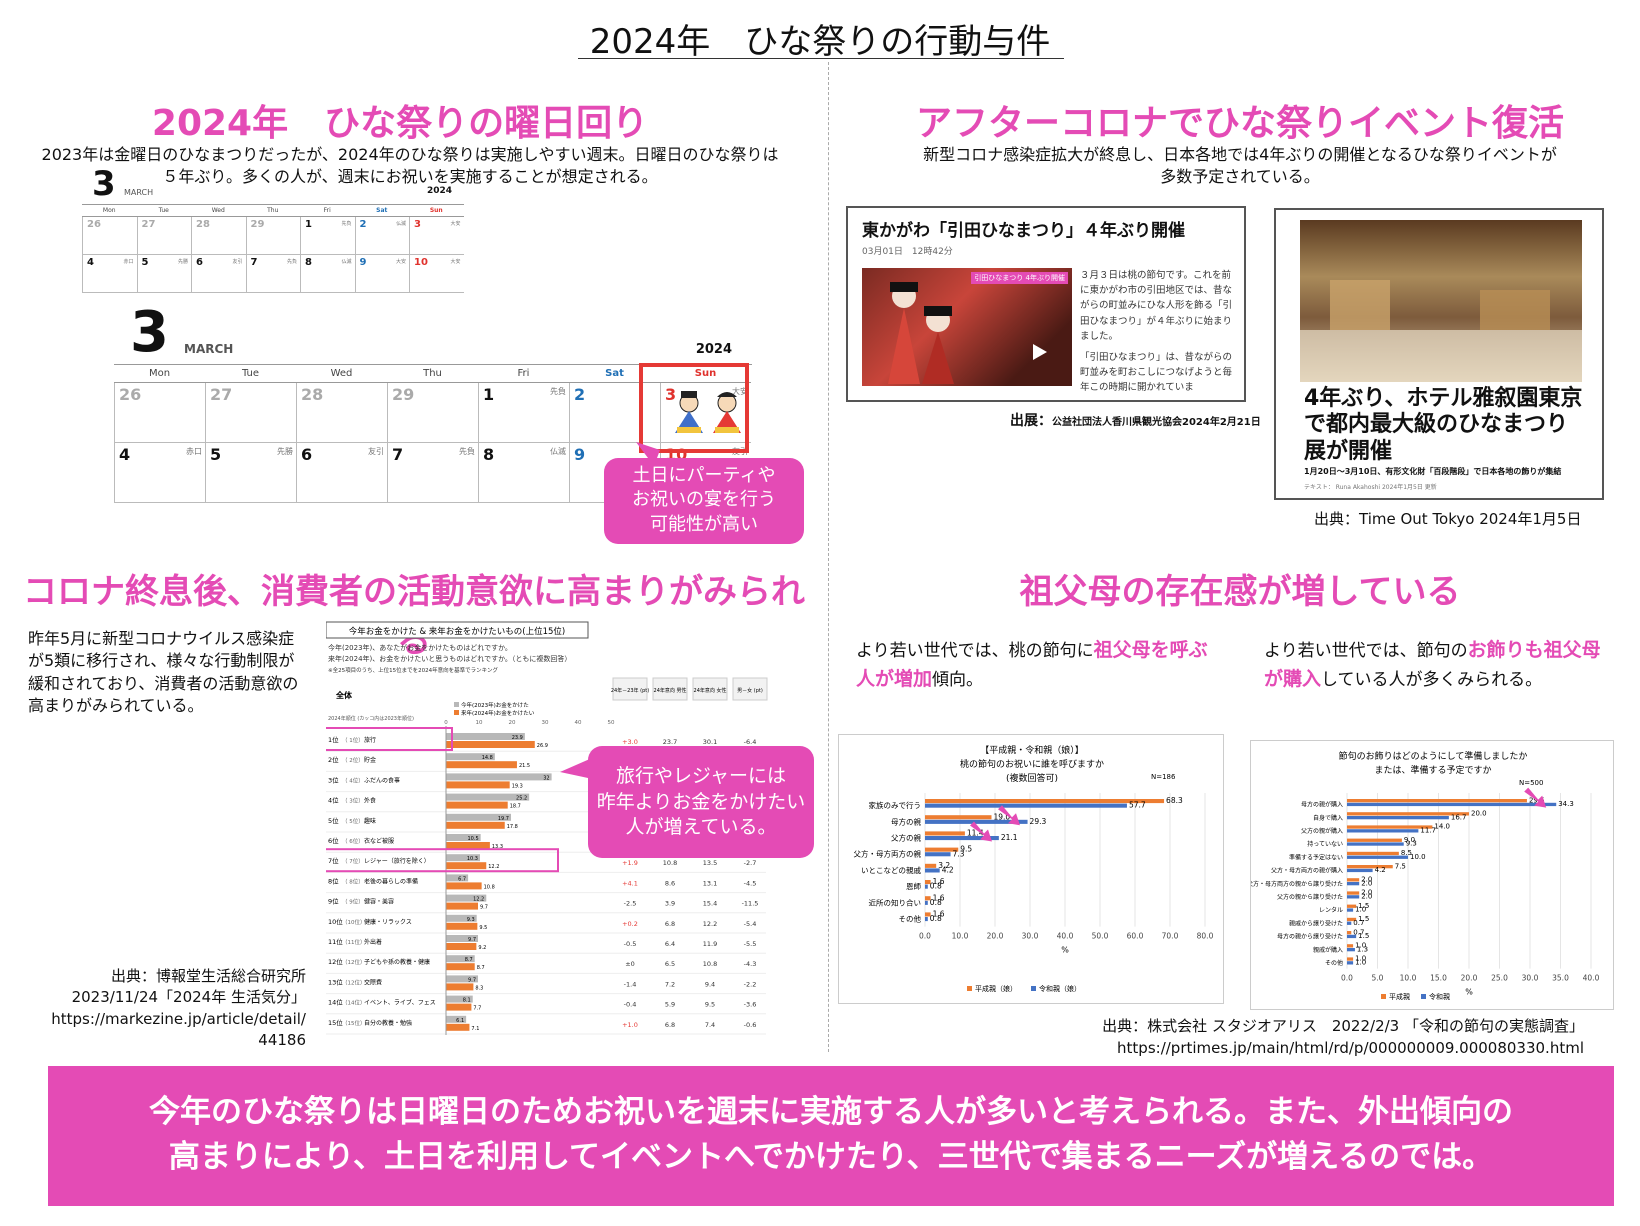  What do you see at coordinates (400, 224) in the screenshot?
I see `cal-rokuyo-label: 仏滅` at bounding box center [400, 224].